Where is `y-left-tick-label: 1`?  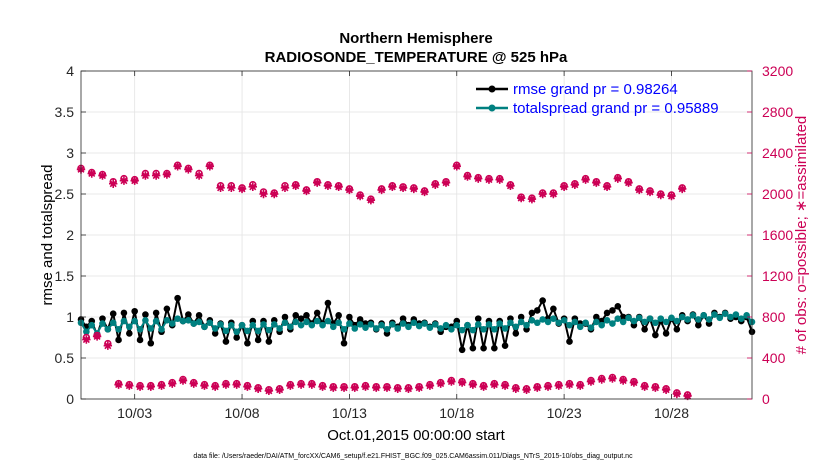
y-left-tick-label: 1 is located at coordinates (70, 317).